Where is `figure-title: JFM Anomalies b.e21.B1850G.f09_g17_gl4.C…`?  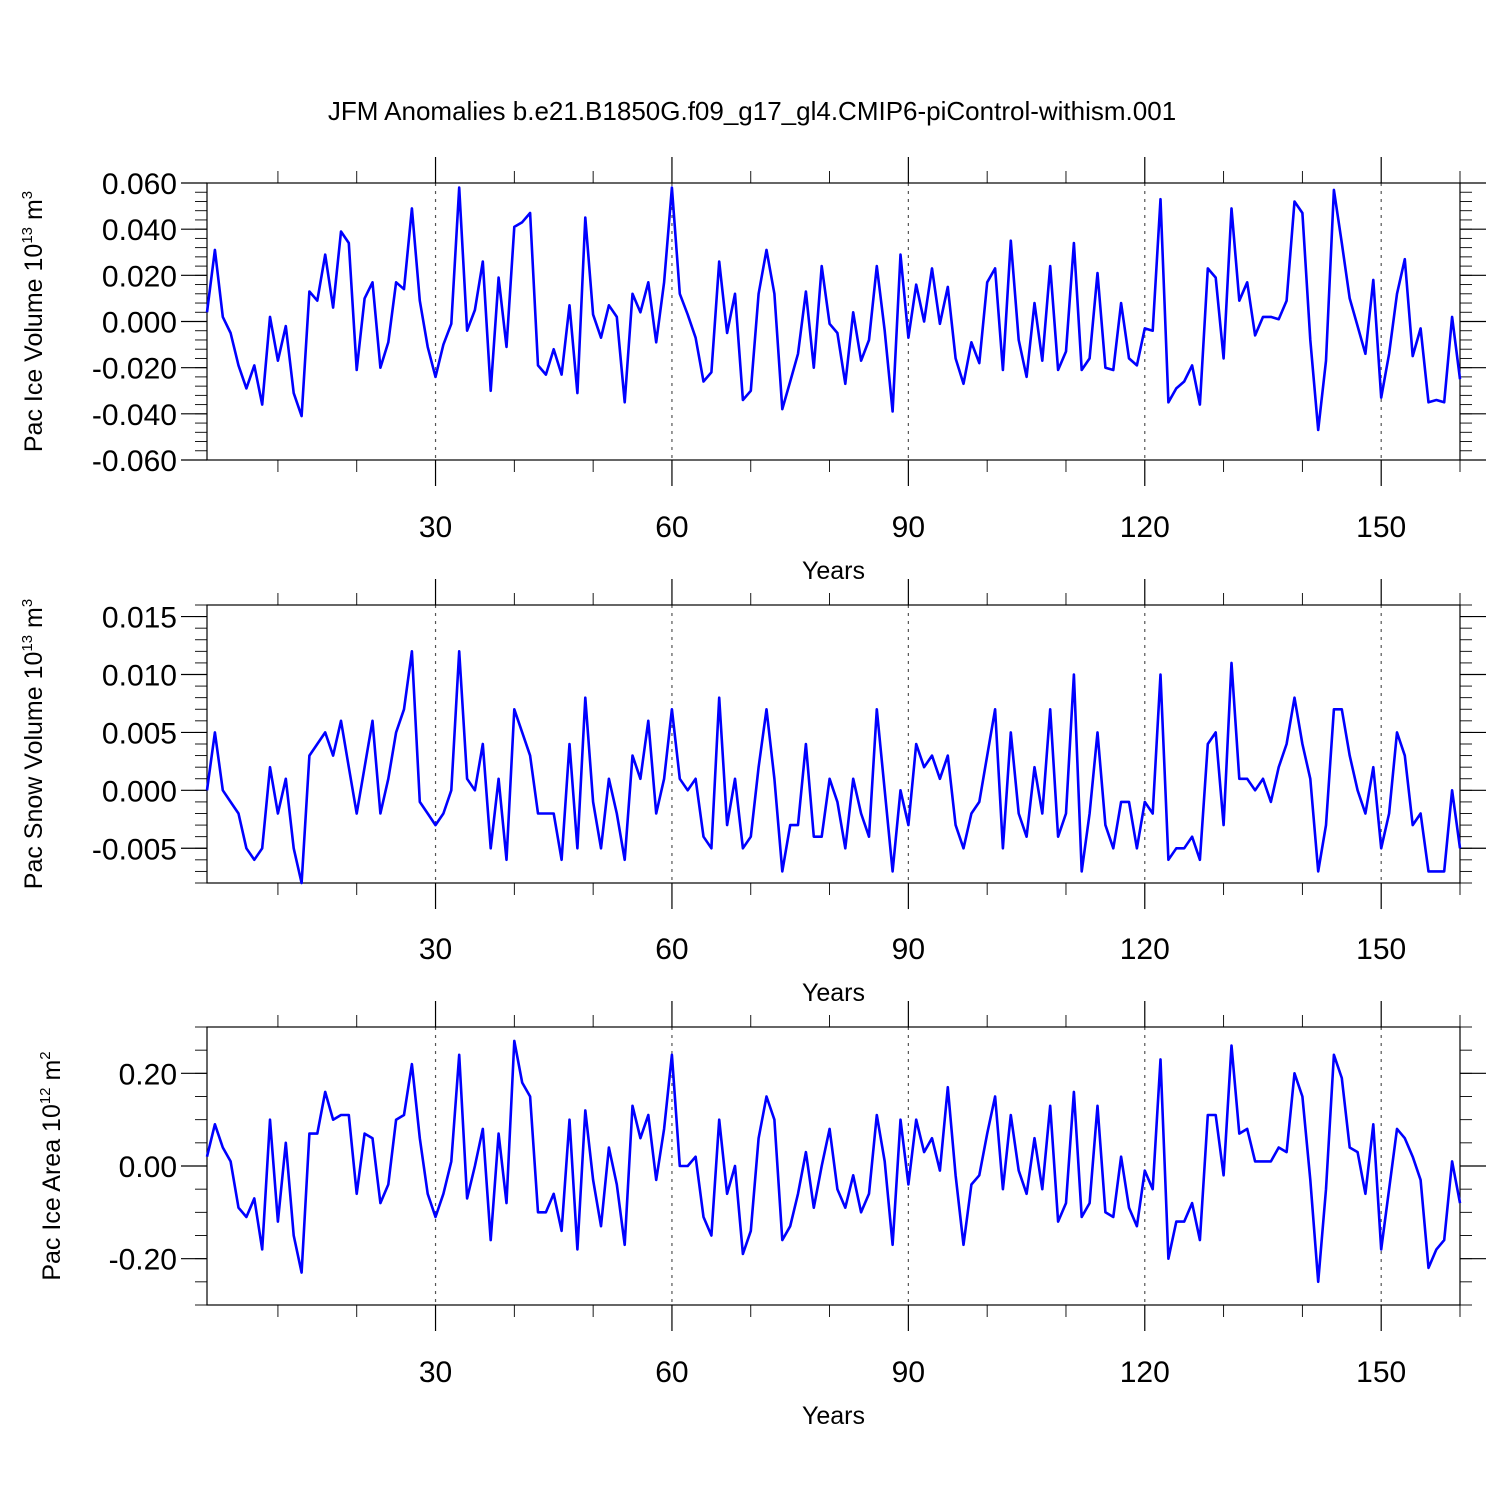 figure-title: JFM Anomalies b.e21.B1850G.f09_g17_gl4.C… is located at coordinates (752, 111).